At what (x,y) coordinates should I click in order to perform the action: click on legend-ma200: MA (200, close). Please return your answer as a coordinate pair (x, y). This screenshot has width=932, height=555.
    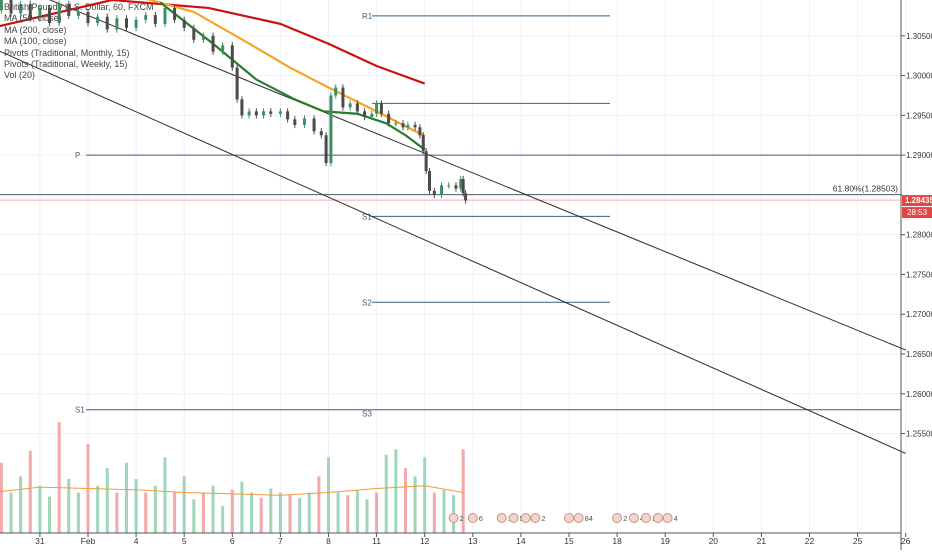
    Looking at the image, I should click on (35, 29).